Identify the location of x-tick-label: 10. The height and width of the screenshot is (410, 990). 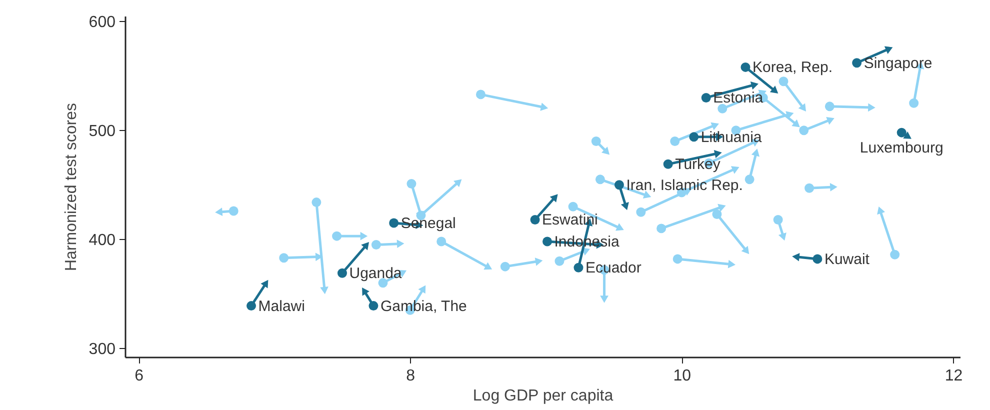
(682, 376).